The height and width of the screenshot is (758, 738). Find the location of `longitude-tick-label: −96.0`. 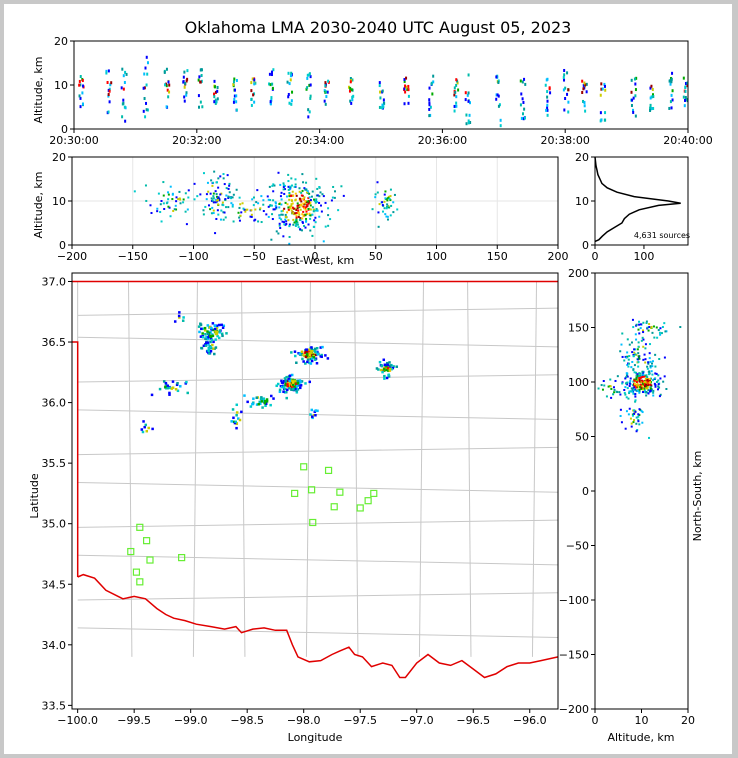

longitude-tick-label: −96.0 is located at coordinates (530, 720).